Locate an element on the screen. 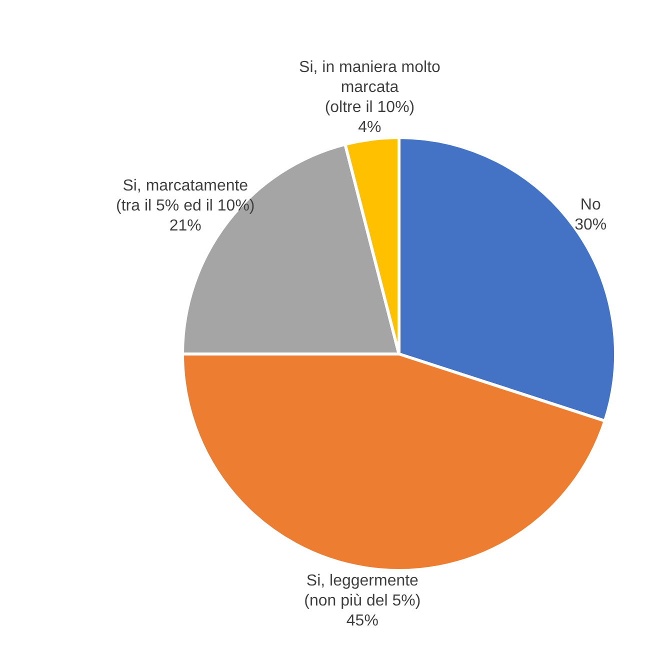 This screenshot has height=646, width=646. slice-label: Si, leggermente (non più del 5%) is located at coordinates (362, 591).